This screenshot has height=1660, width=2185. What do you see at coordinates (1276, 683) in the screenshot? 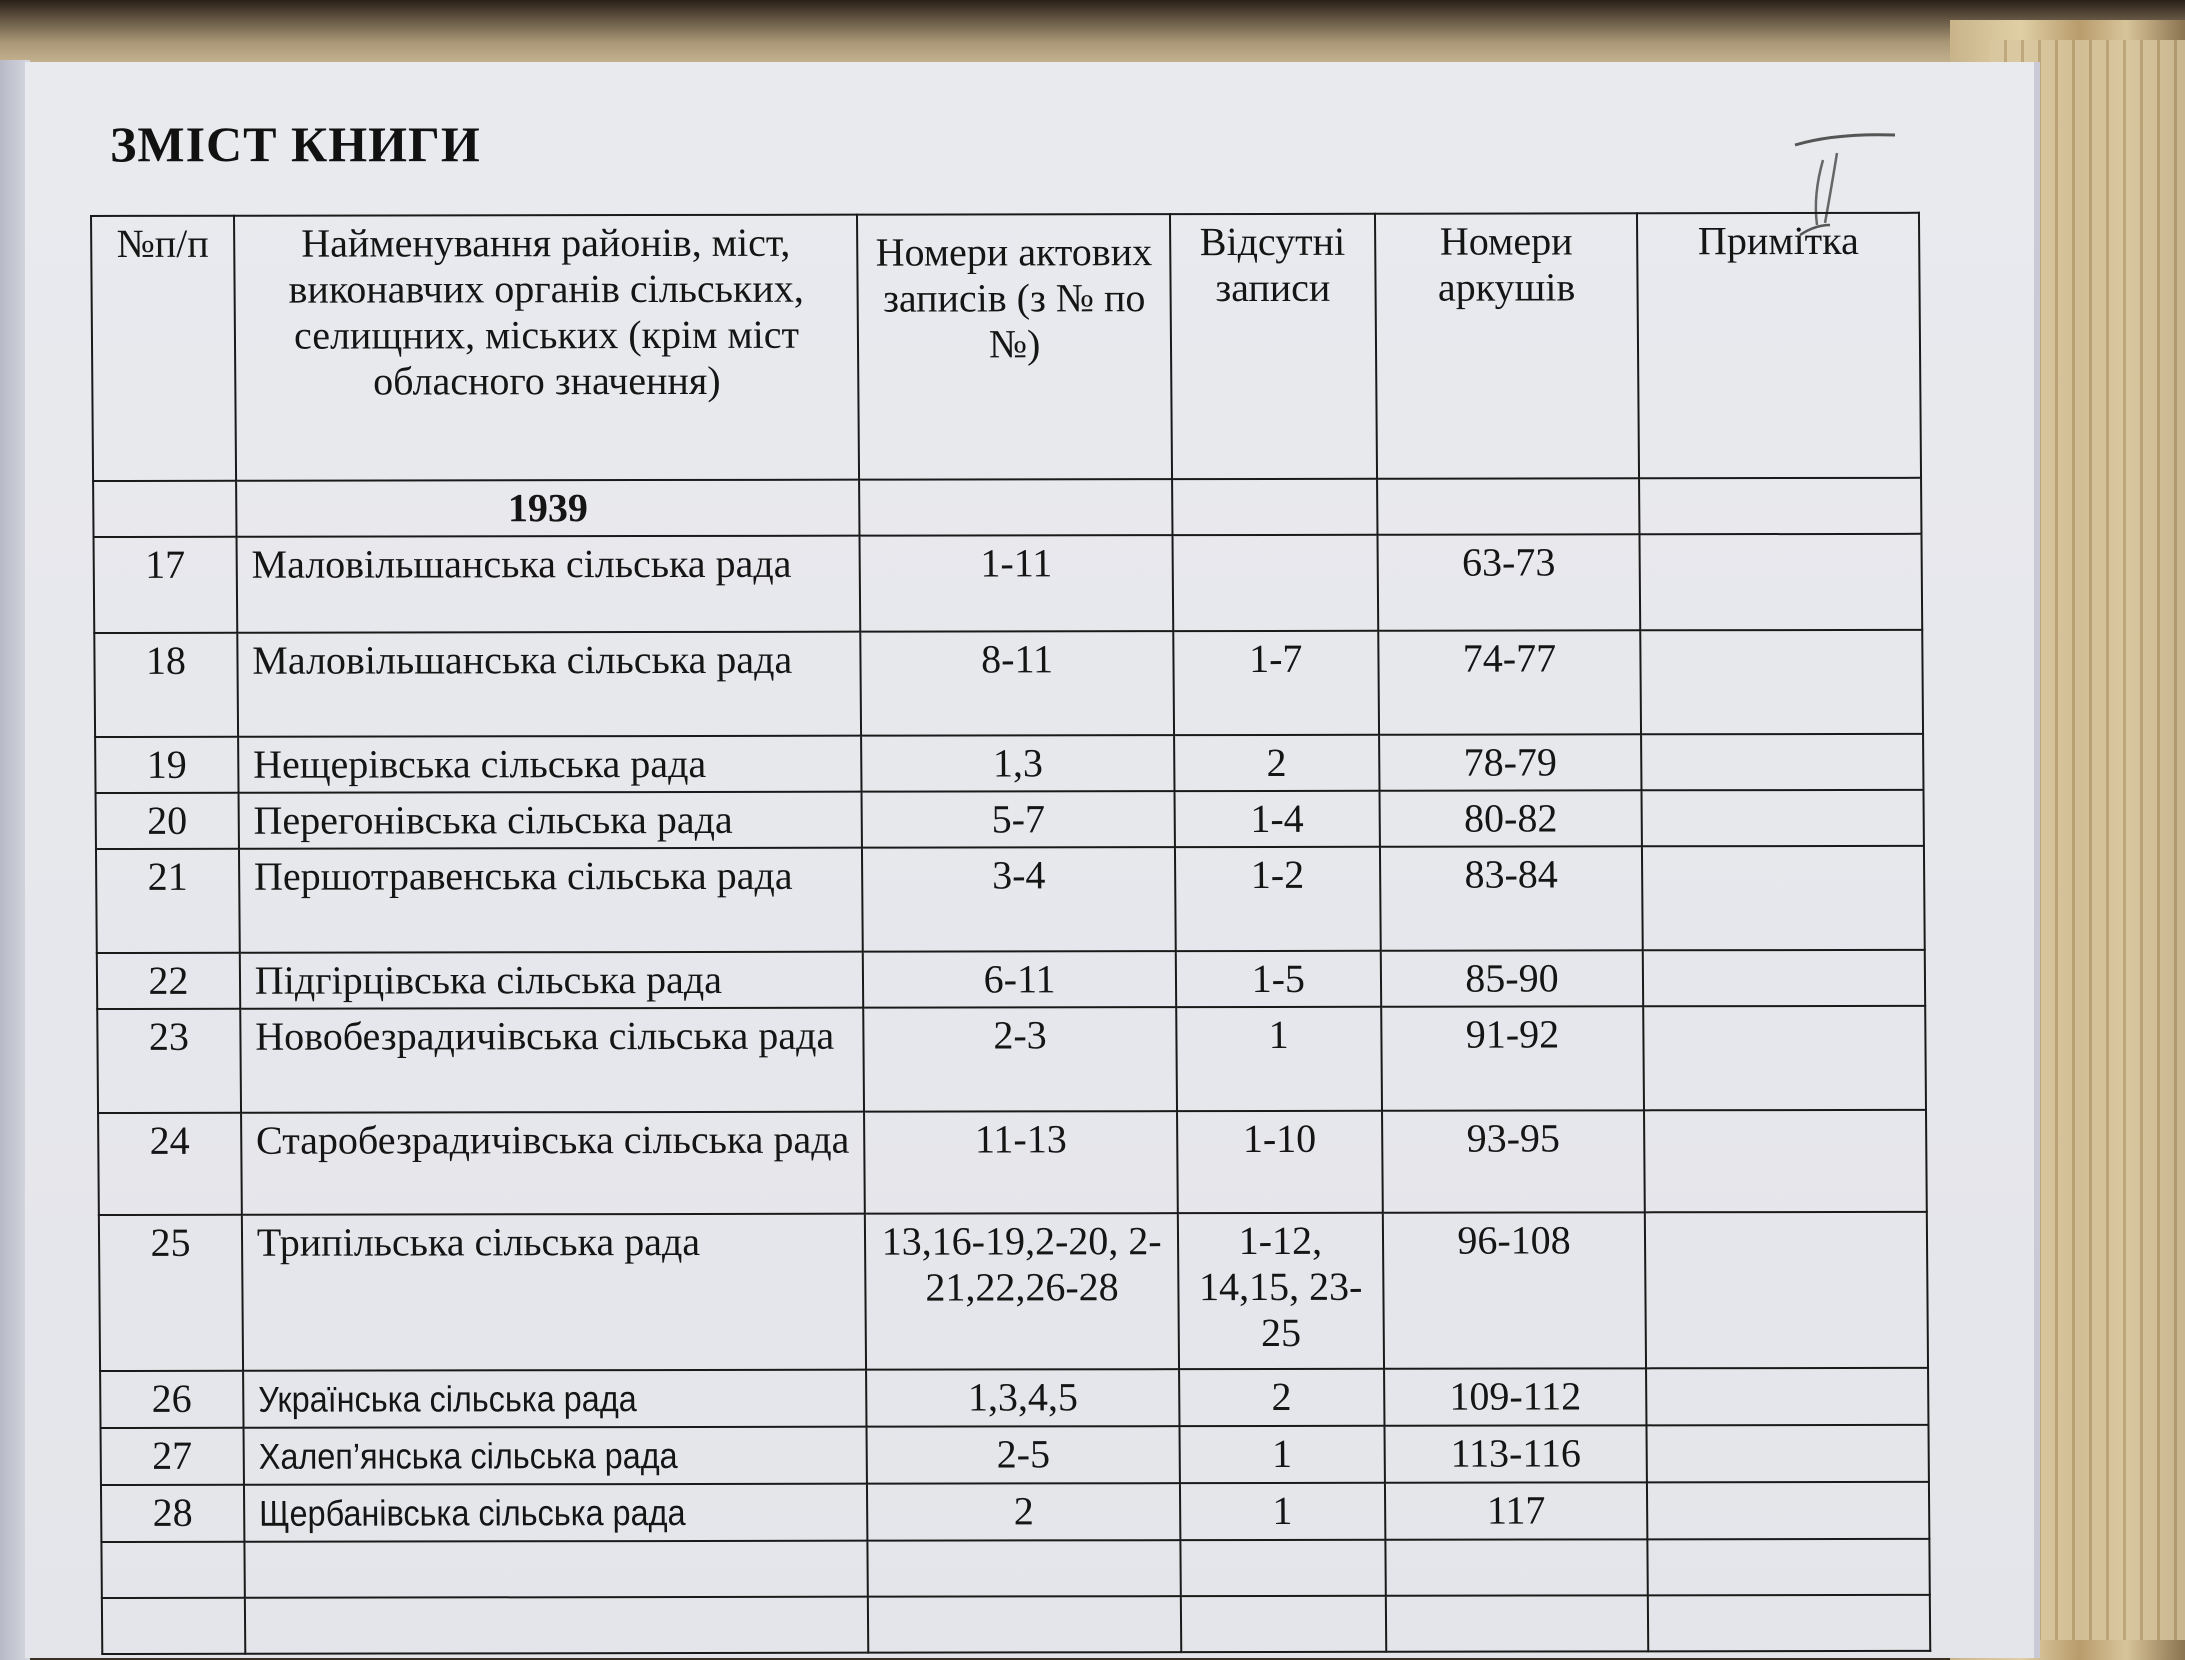
I see `row-missing: 1-7` at bounding box center [1276, 683].